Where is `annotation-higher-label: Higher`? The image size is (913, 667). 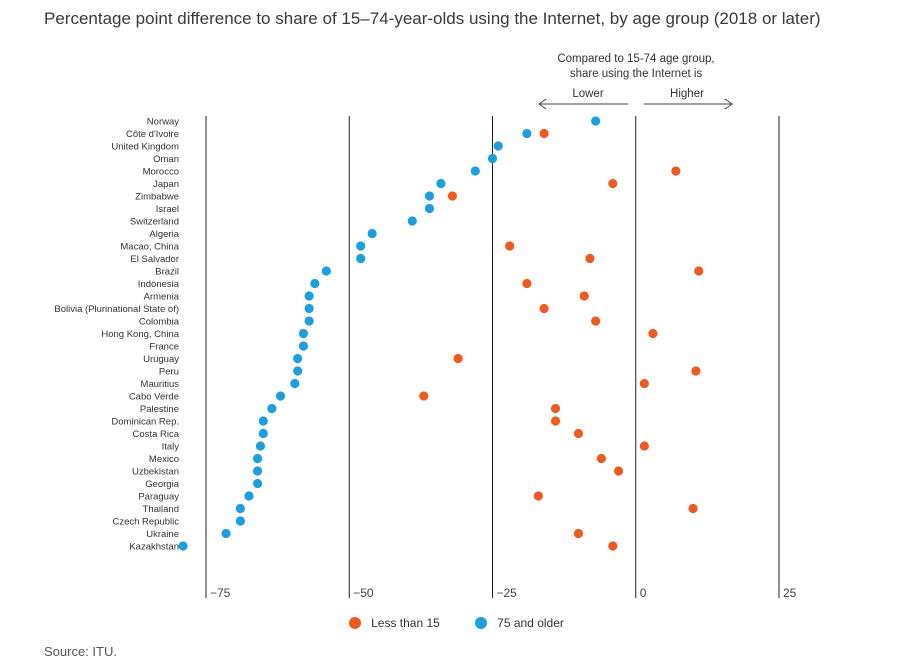
annotation-higher-label: Higher is located at coordinates (687, 94).